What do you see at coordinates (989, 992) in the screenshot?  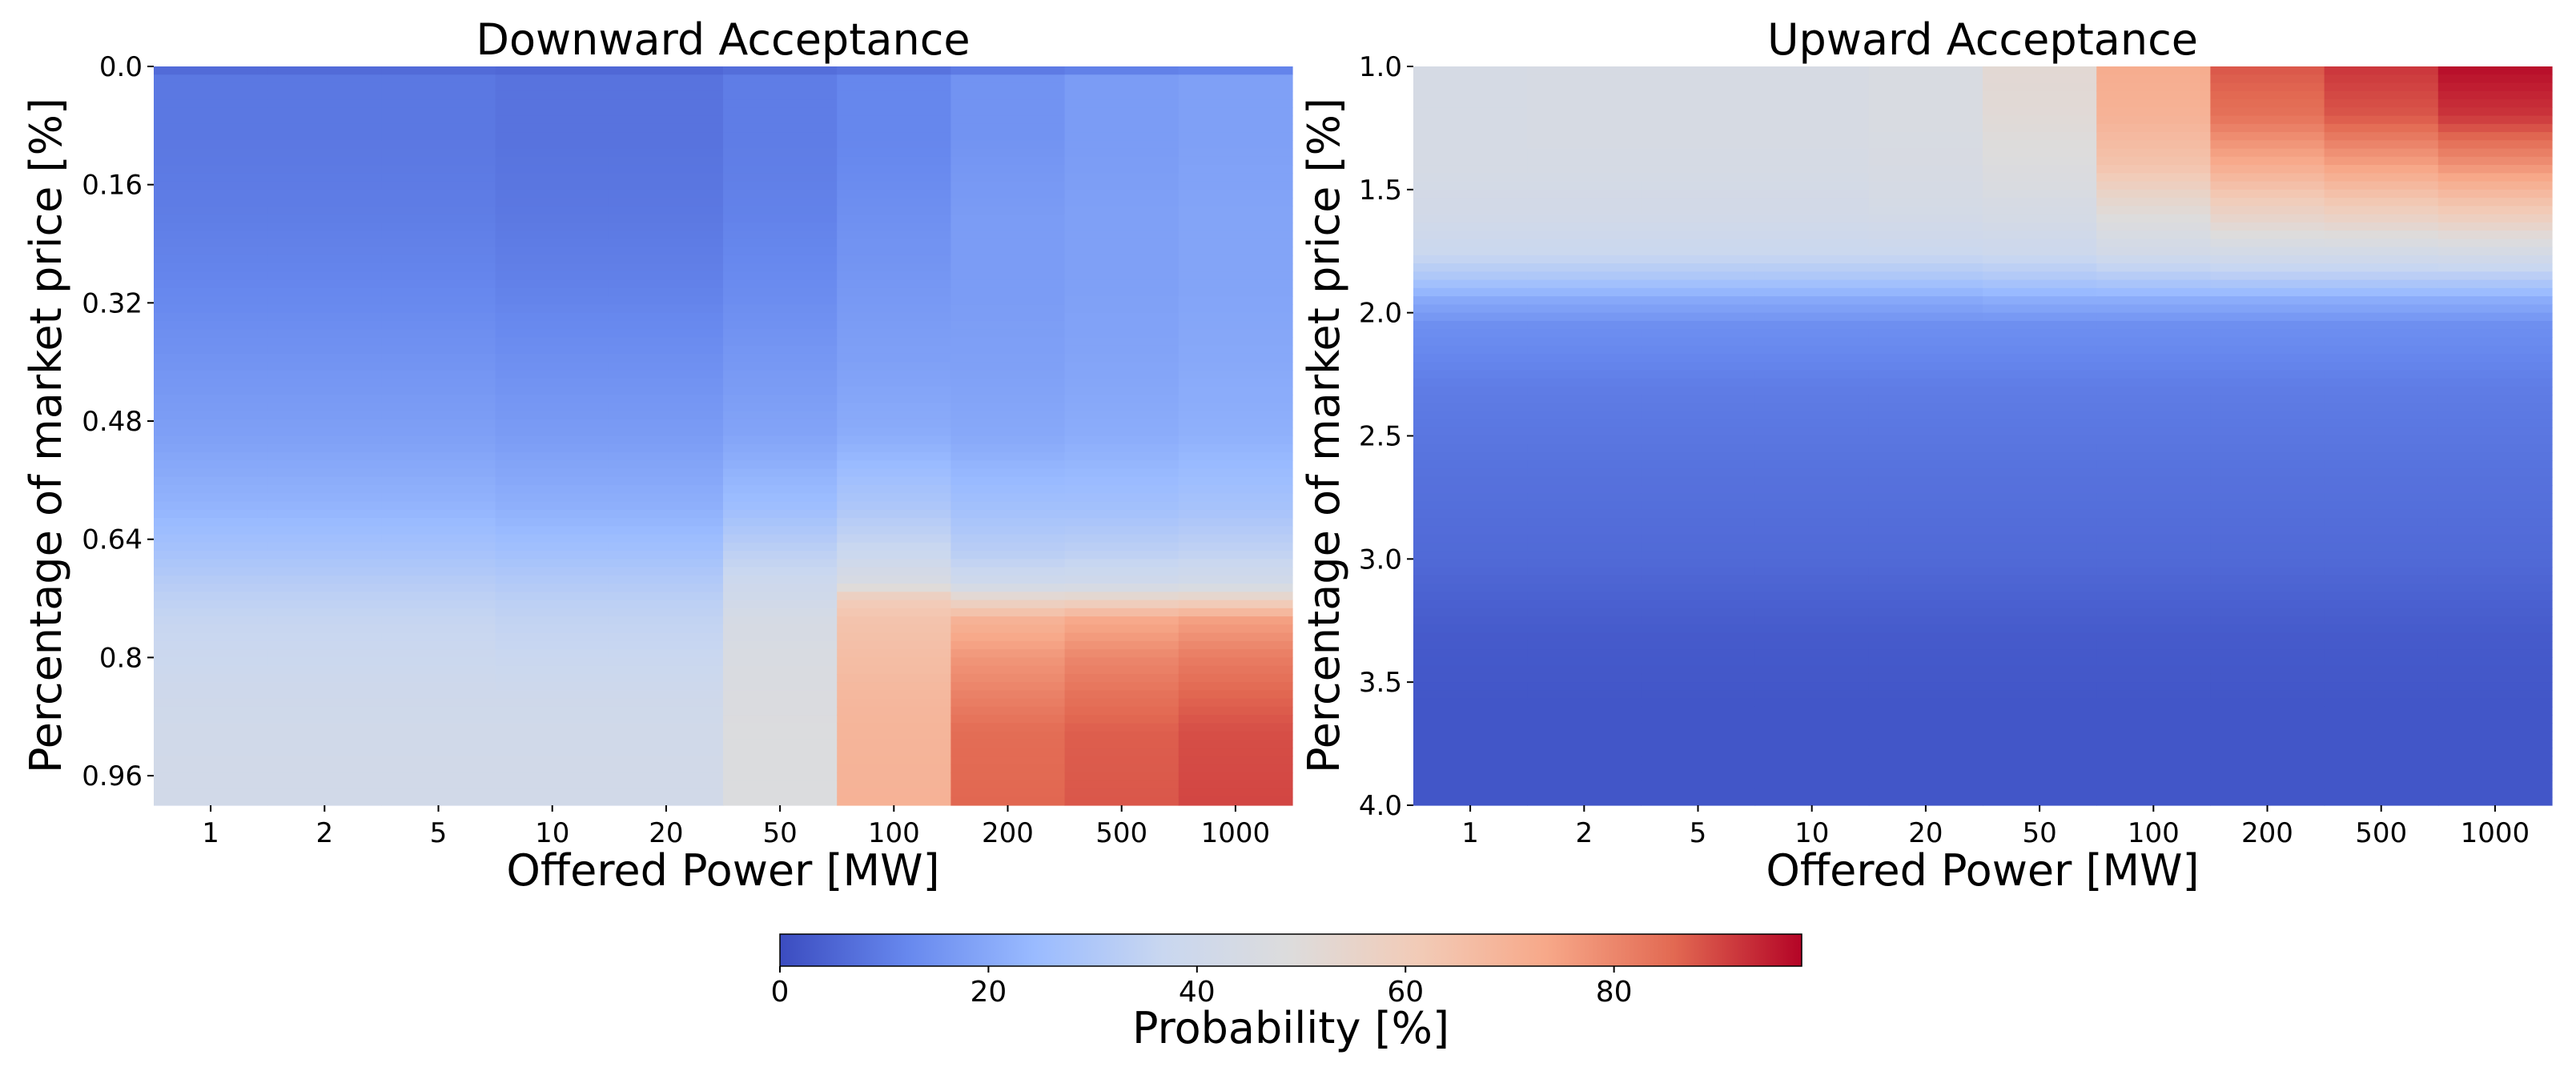 I see `colorbar-tick-label: 20` at bounding box center [989, 992].